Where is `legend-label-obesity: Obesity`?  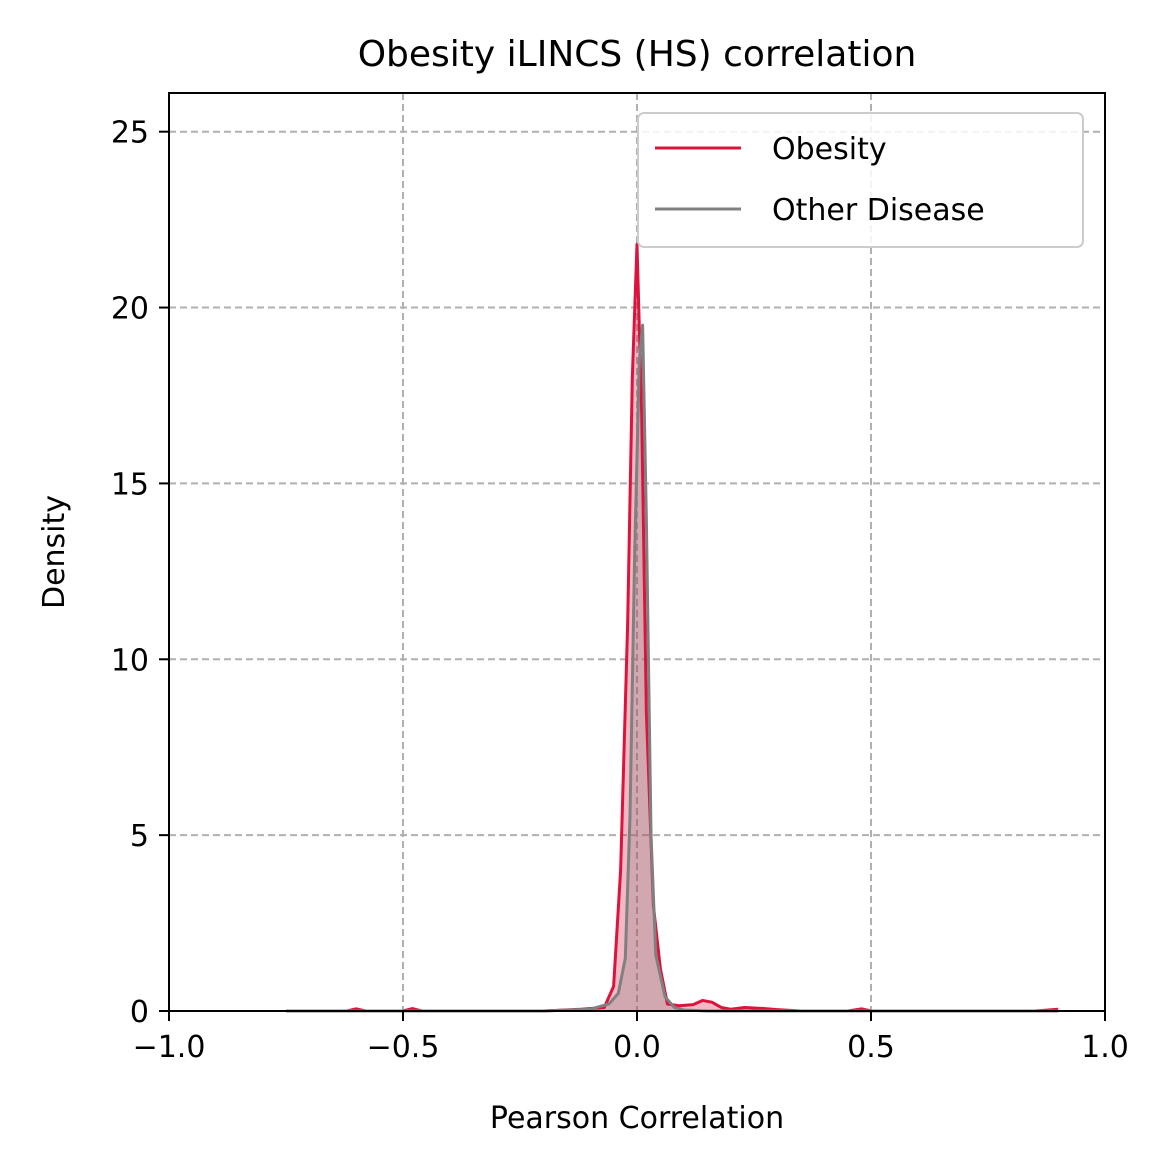
legend-label-obesity: Obesity is located at coordinates (829, 149).